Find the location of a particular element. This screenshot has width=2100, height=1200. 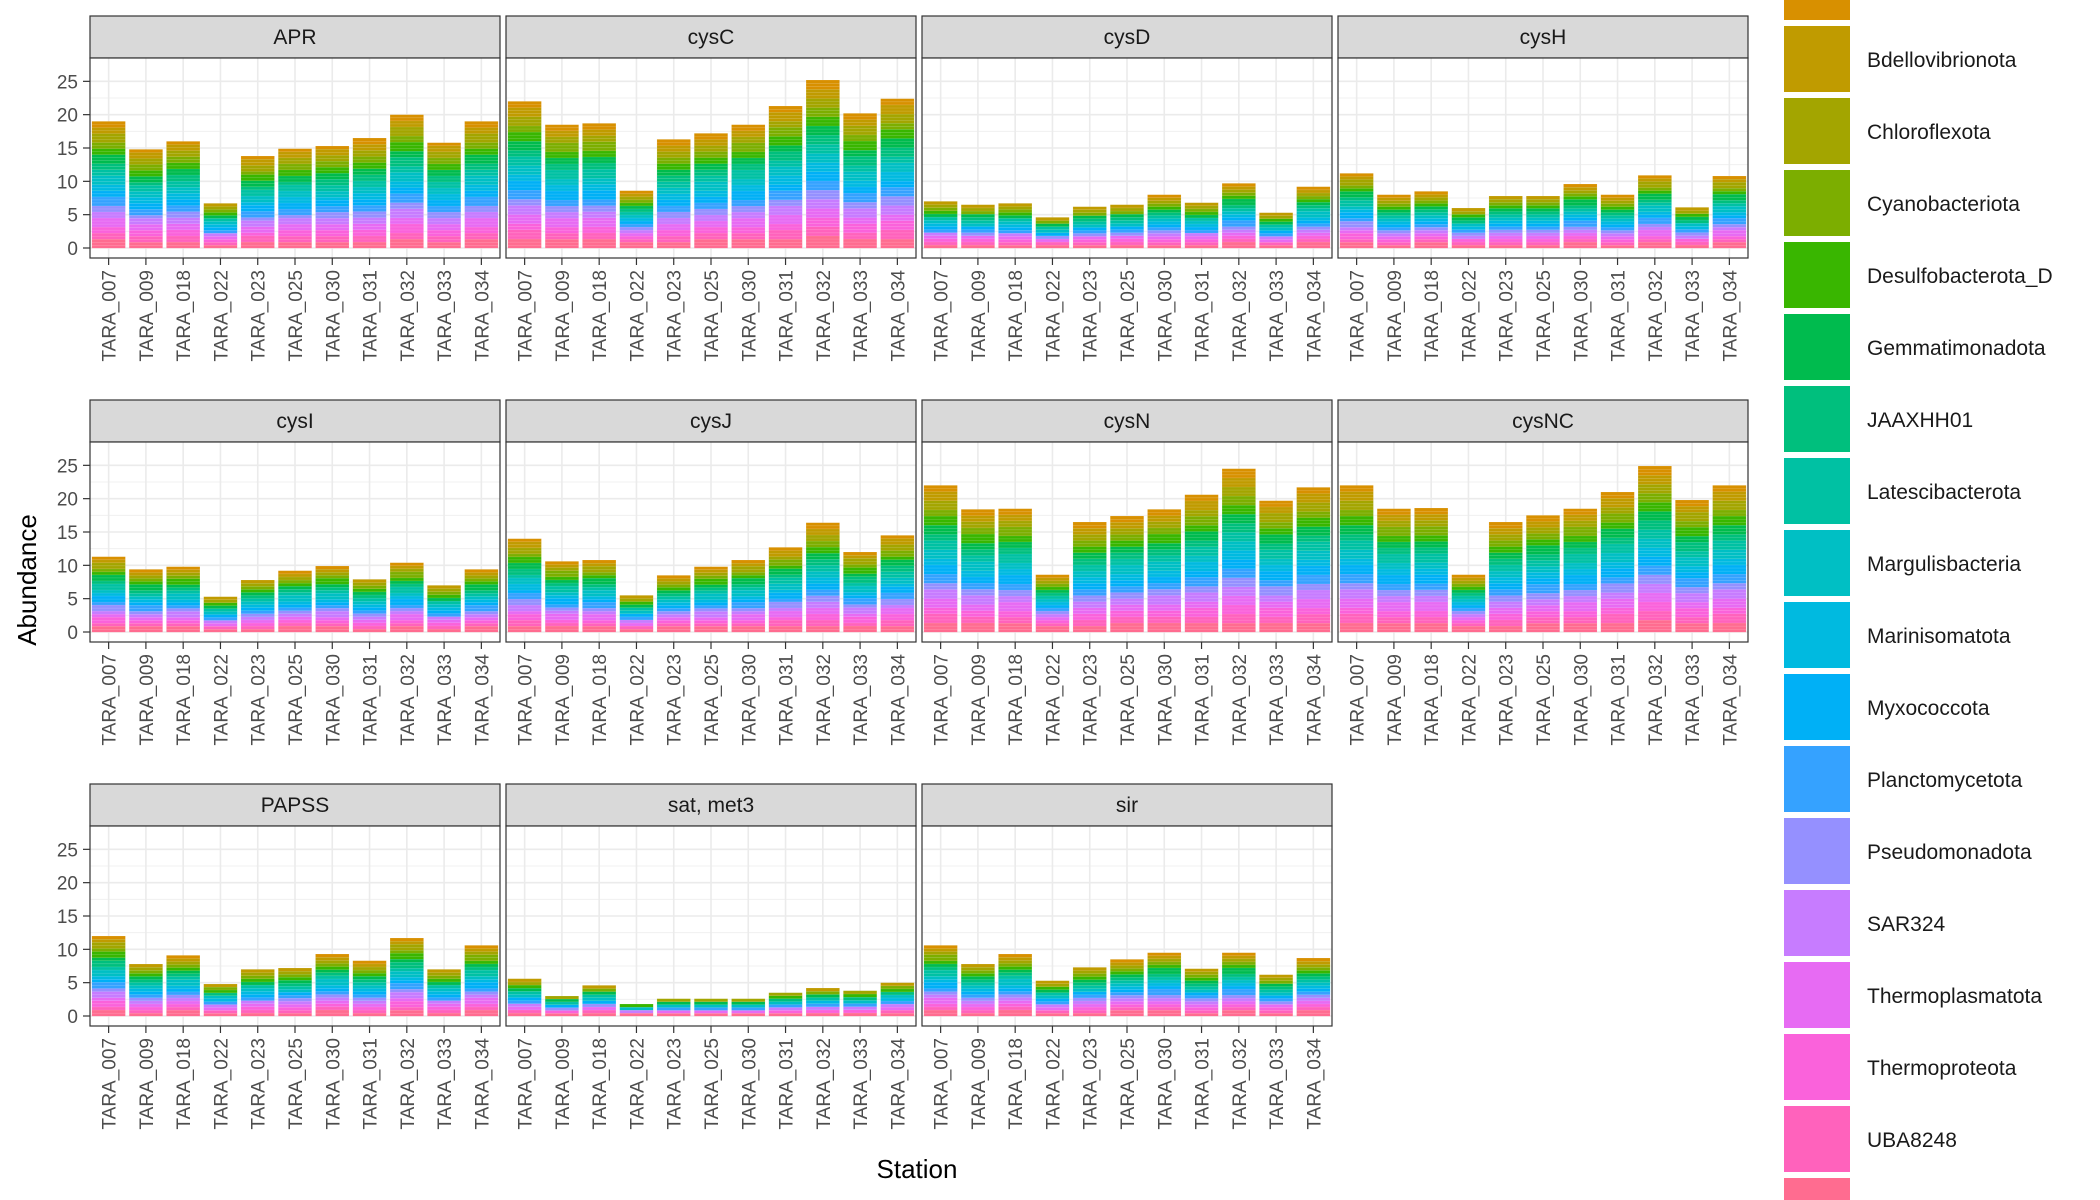

facet-label: cysD is located at coordinates (1127, 37).